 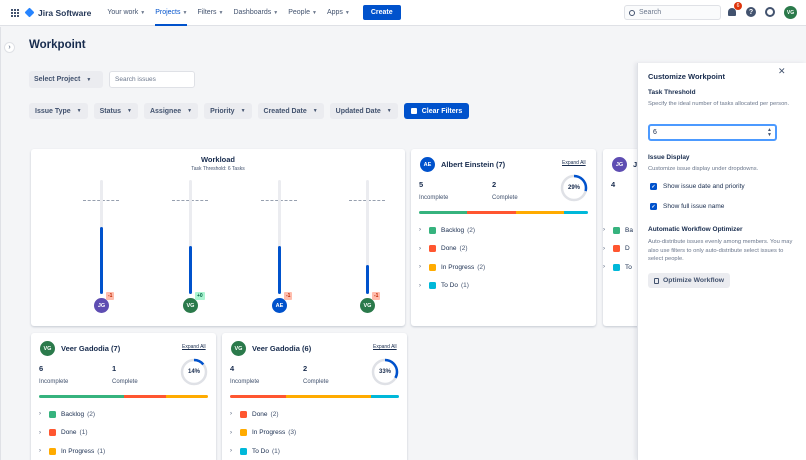 I want to click on threshold-heading: Task Threshold, so click(x=672, y=92).